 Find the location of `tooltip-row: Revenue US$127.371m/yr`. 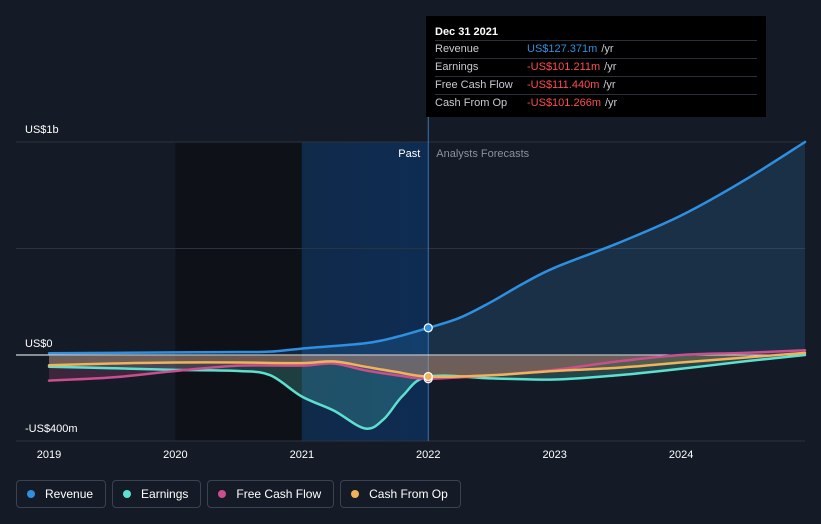

tooltip-row: Revenue US$127.371m/yr is located at coordinates (596, 49).